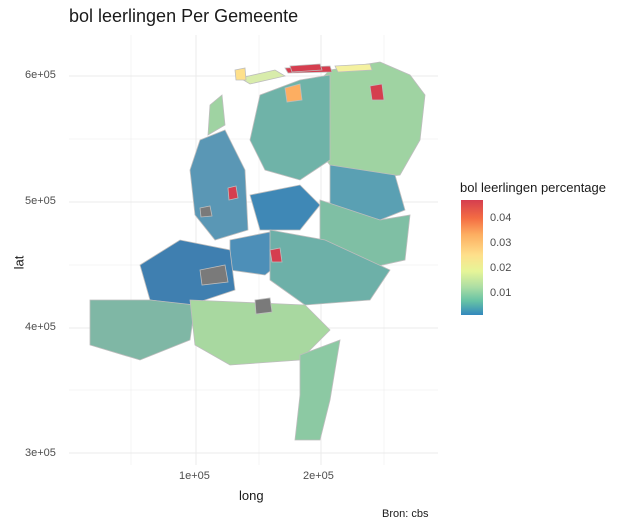 This screenshot has width=642, height=527. I want to click on x-axis-label: long, so click(251, 495).